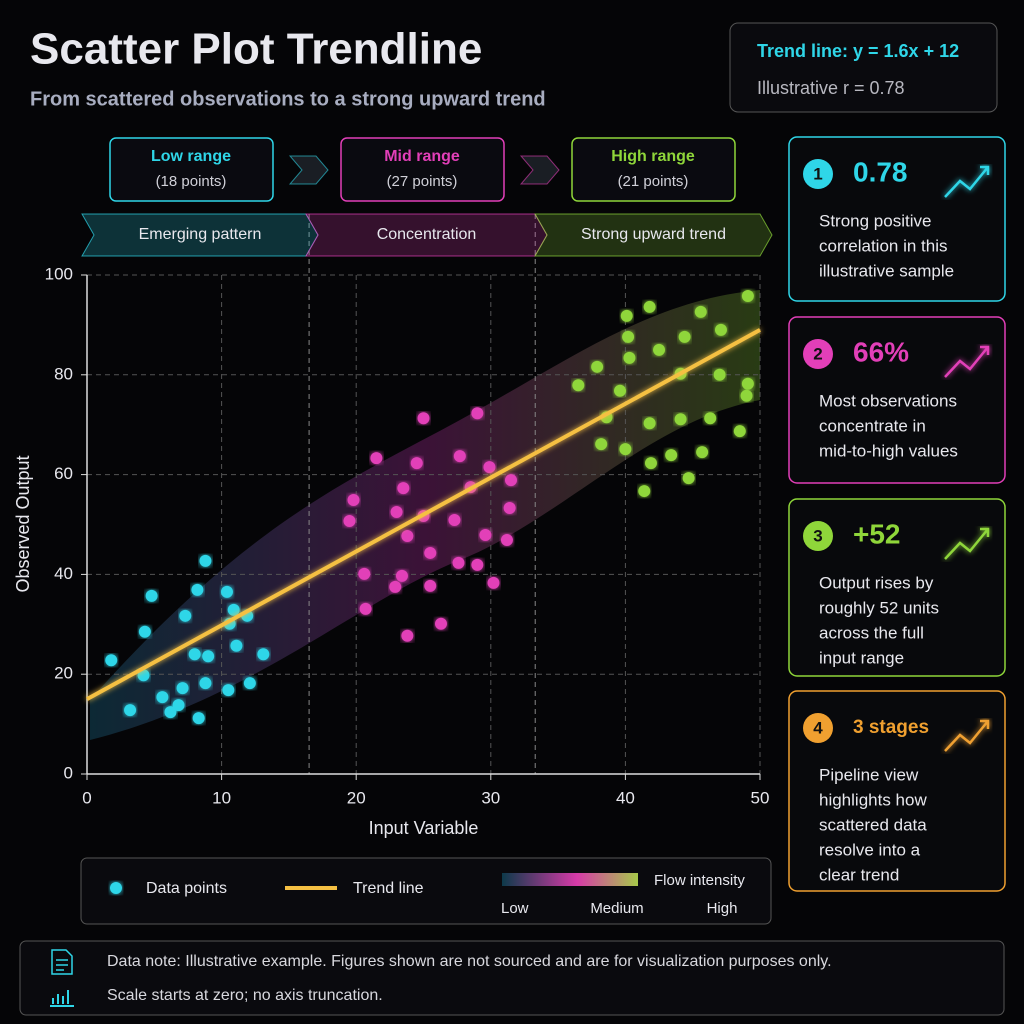 The image size is (1024, 1024). I want to click on card-text: Most observations, so click(888, 400).